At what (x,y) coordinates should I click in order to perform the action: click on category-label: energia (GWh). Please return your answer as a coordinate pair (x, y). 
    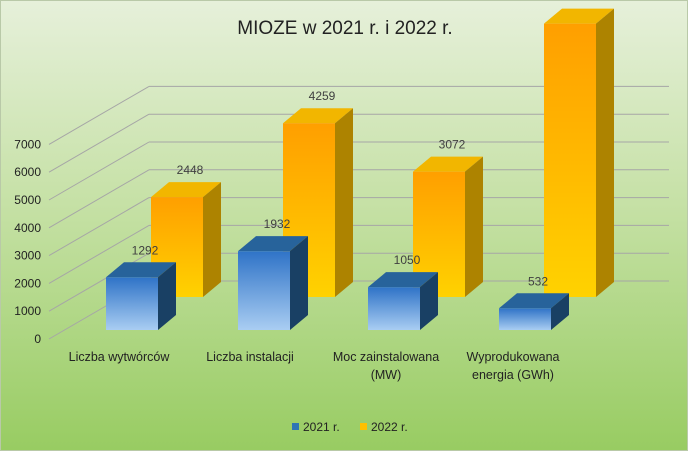
    Looking at the image, I should click on (513, 375).